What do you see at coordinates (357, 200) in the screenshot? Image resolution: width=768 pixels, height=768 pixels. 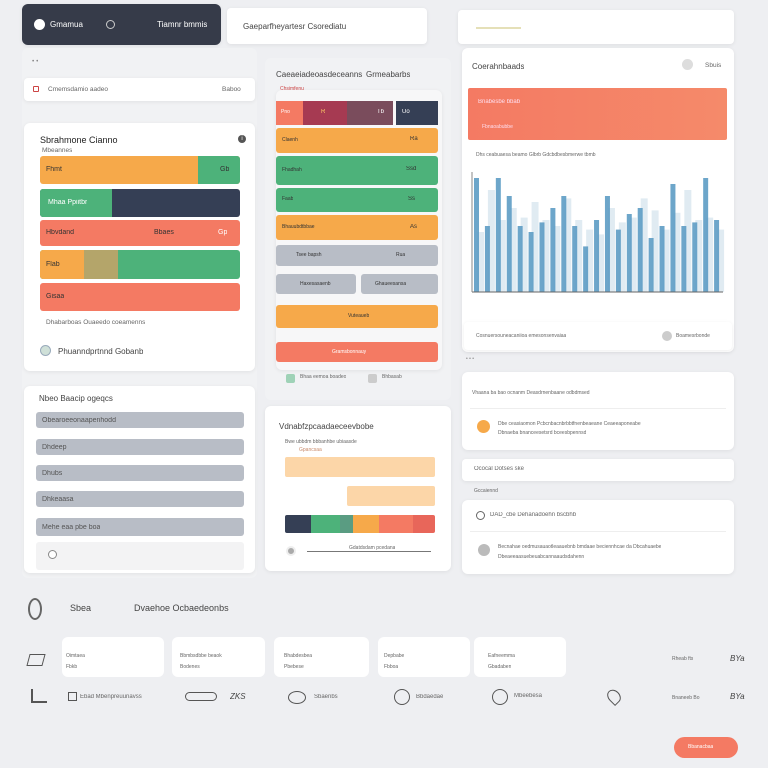 I see `kpi-bar-3: Faab Ss` at bounding box center [357, 200].